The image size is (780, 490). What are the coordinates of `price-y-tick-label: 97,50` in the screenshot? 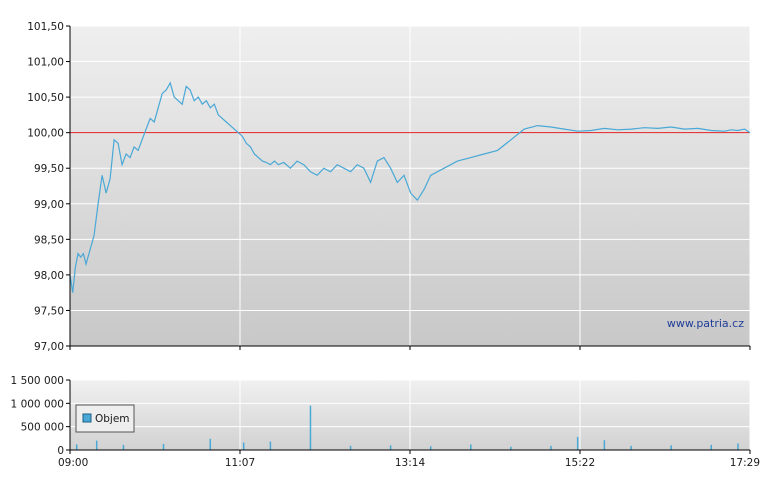 It's located at (49, 311).